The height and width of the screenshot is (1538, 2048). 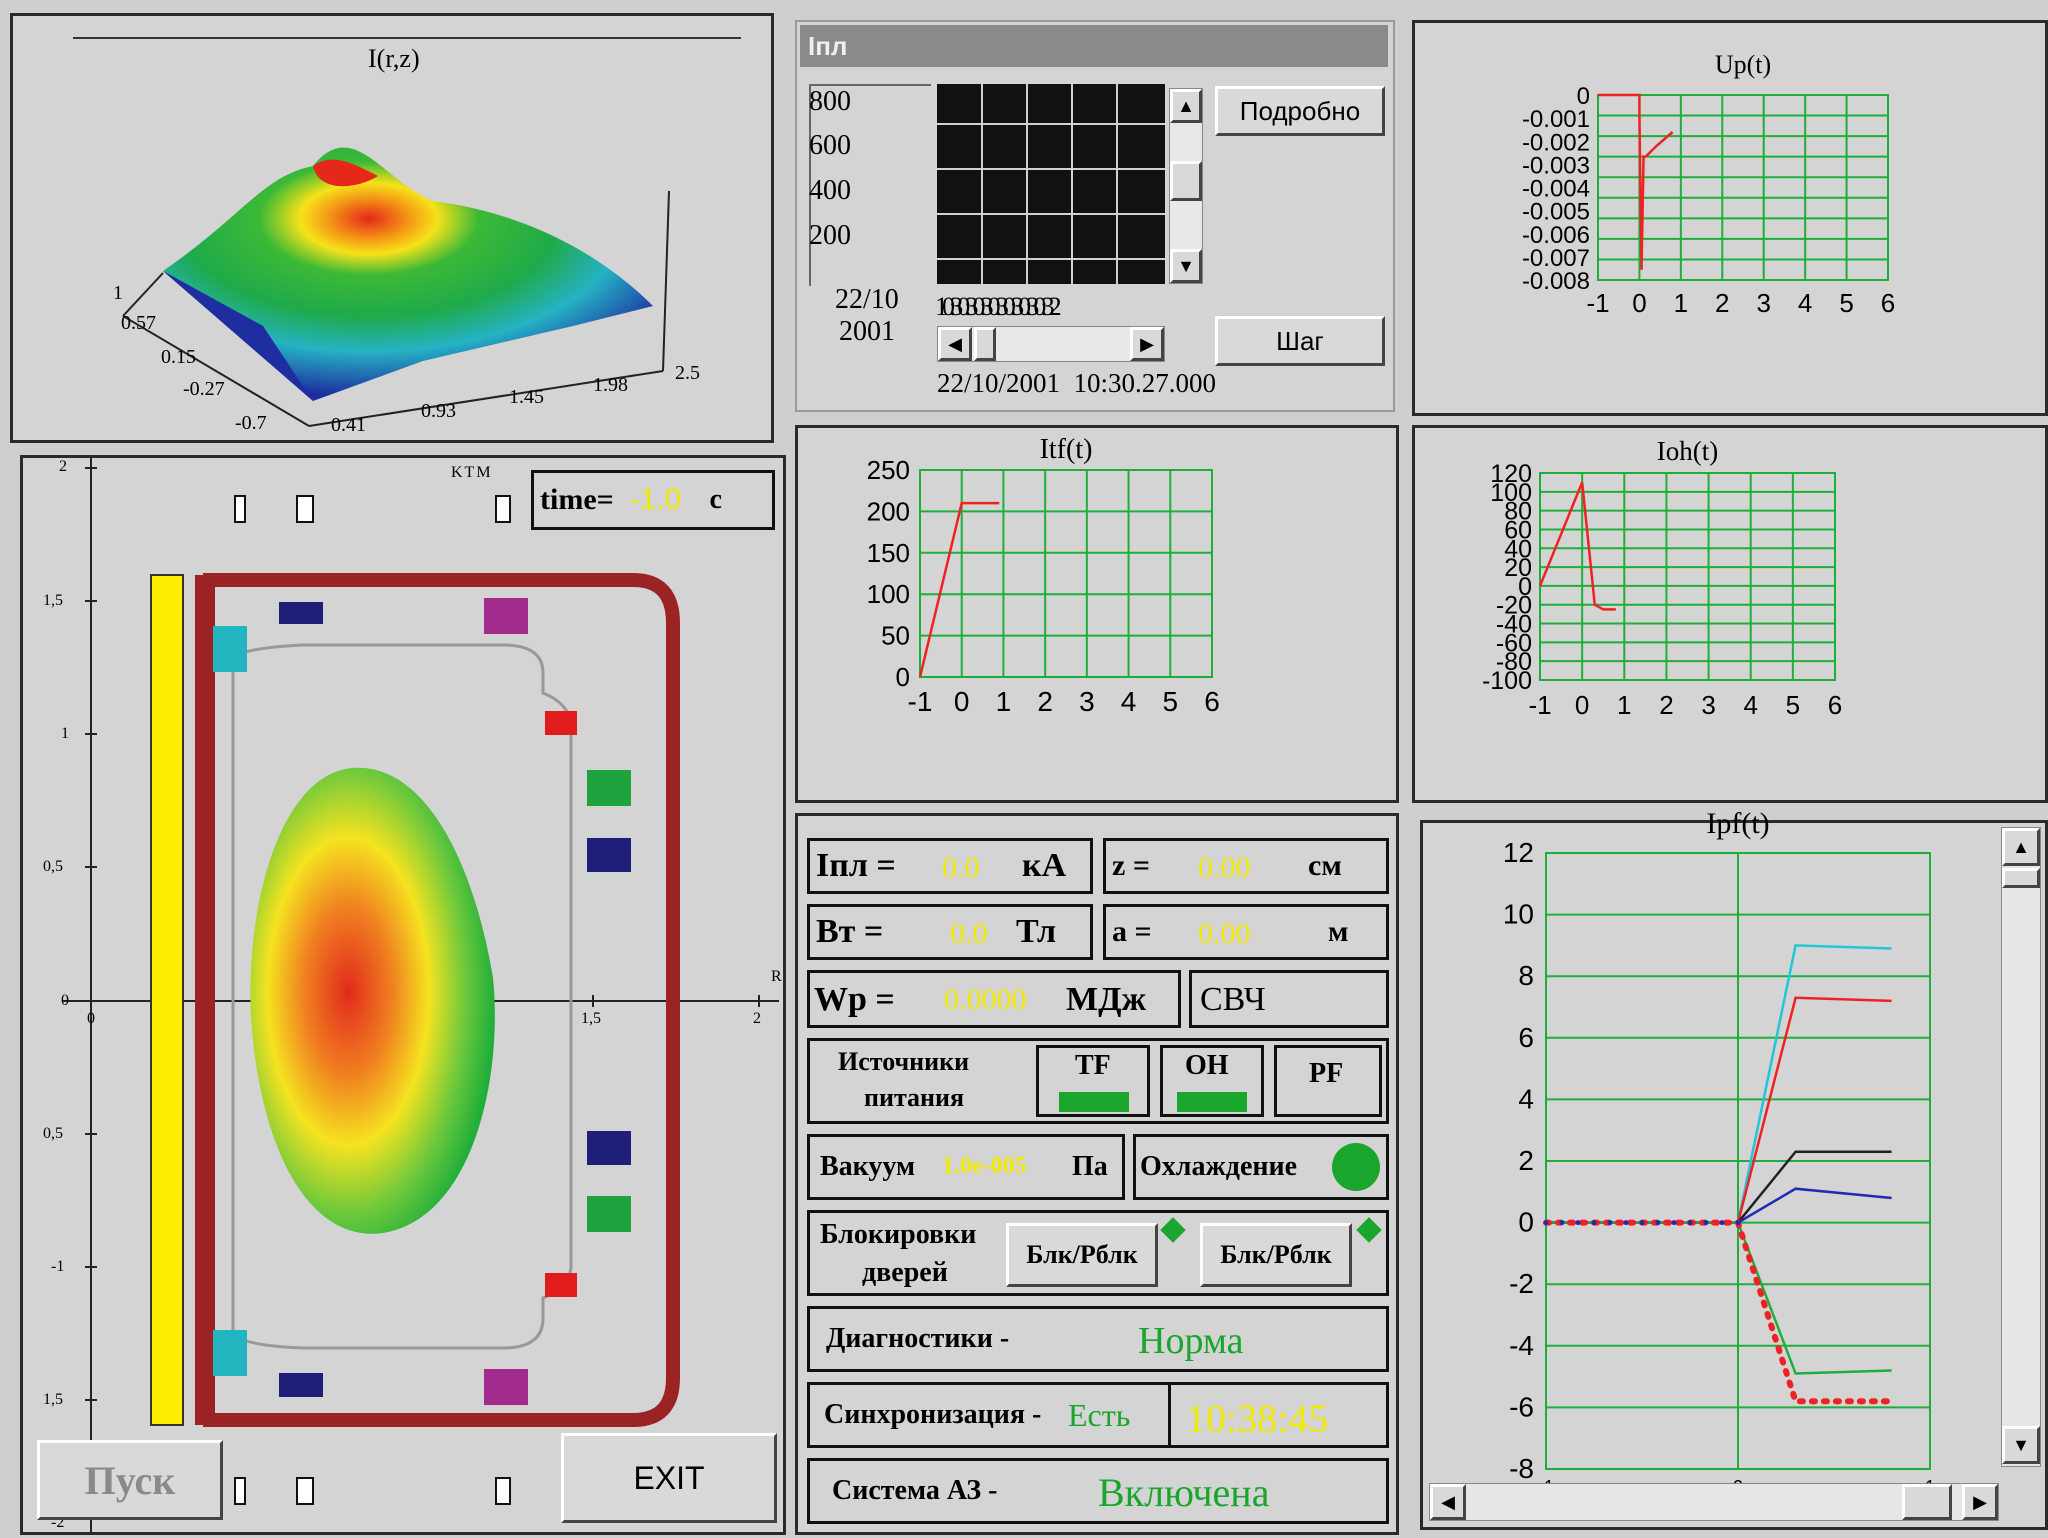 What do you see at coordinates (1212, 1102) in the screenshot?
I see `oh-status-bar` at bounding box center [1212, 1102].